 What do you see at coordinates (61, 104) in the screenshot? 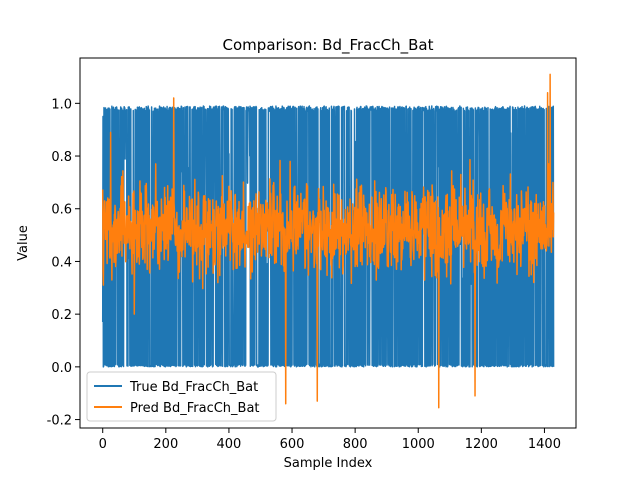
I see `y-tick-label: 1.0` at bounding box center [61, 104].